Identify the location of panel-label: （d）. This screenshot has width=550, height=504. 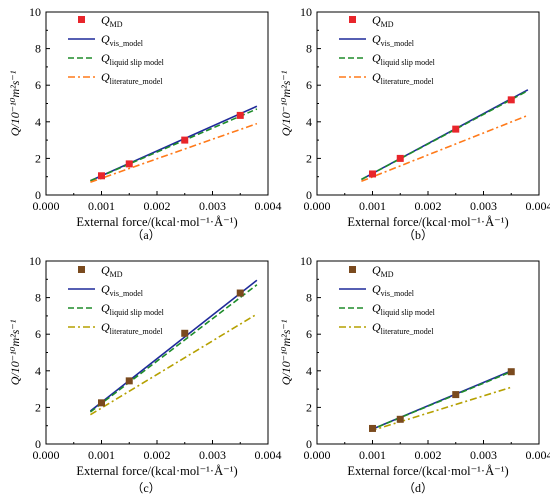
(418, 488).